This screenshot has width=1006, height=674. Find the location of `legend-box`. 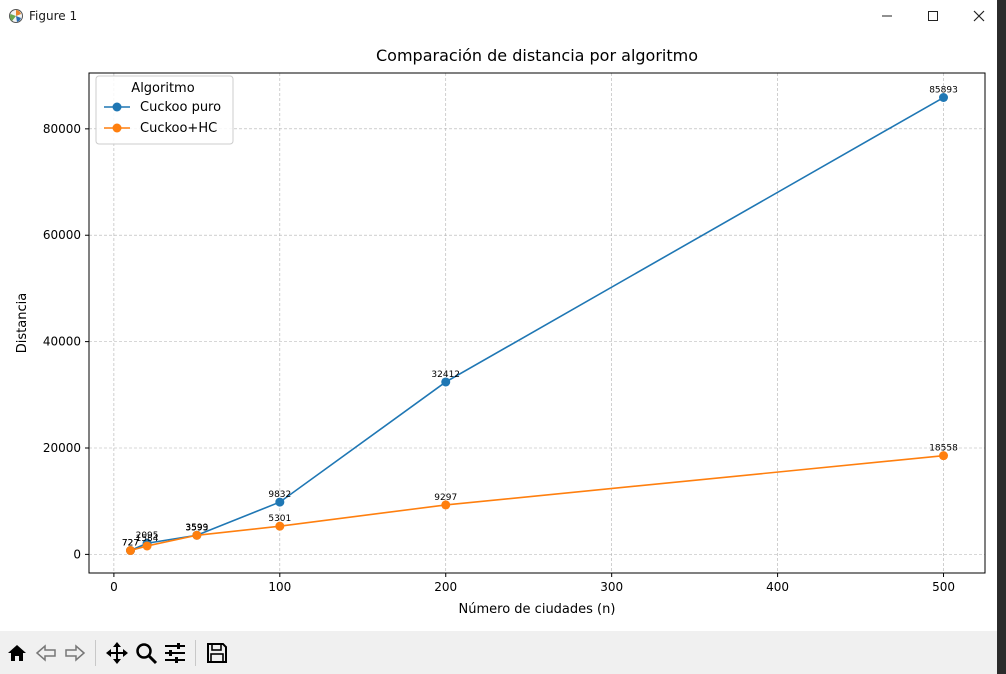

legend-box is located at coordinates (164, 110).